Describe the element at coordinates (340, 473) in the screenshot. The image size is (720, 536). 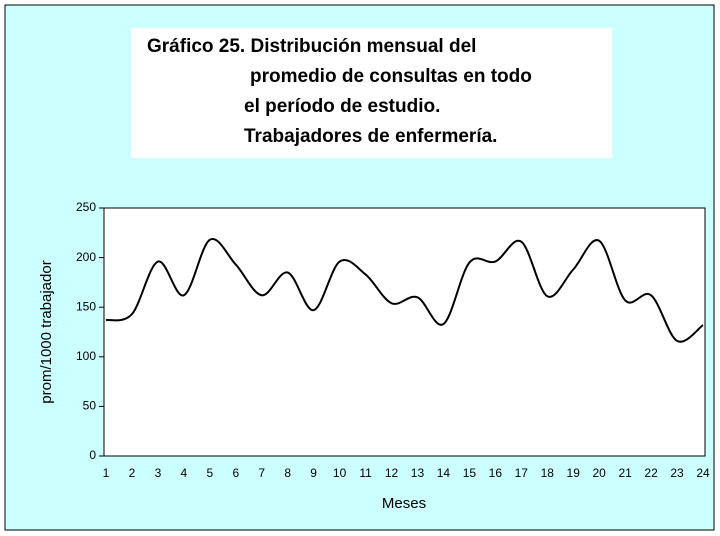
I see `x-tick-label: 10` at that location.